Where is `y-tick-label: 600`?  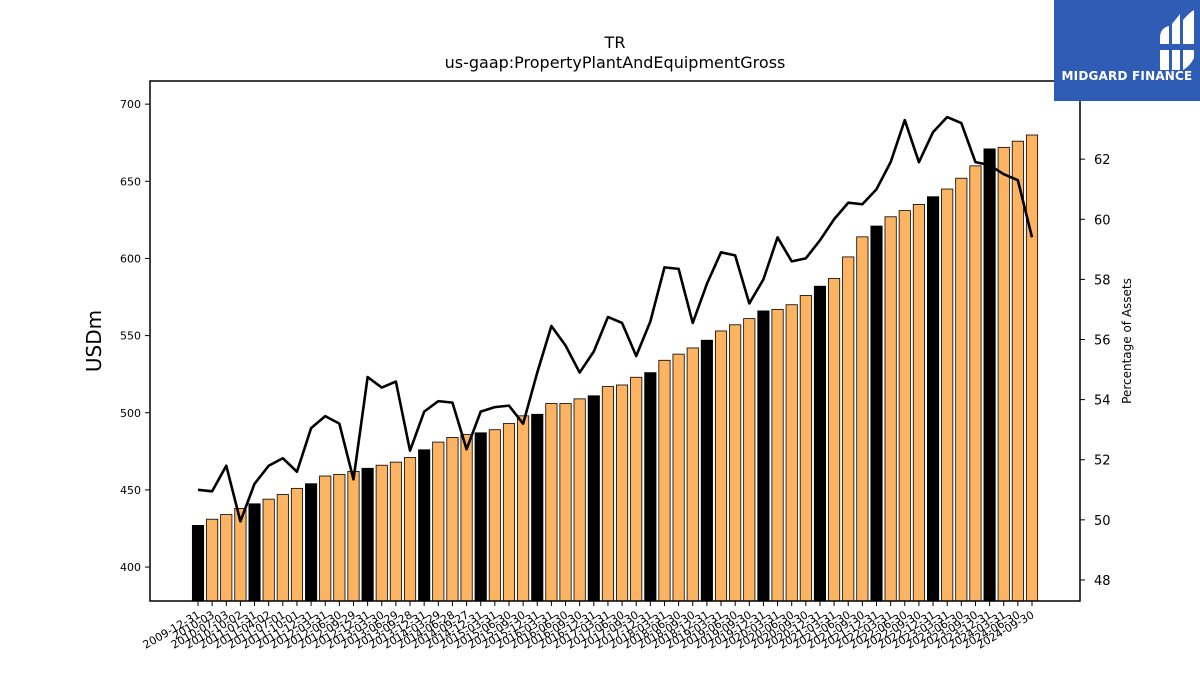
y-tick-label: 600 is located at coordinates (130, 258).